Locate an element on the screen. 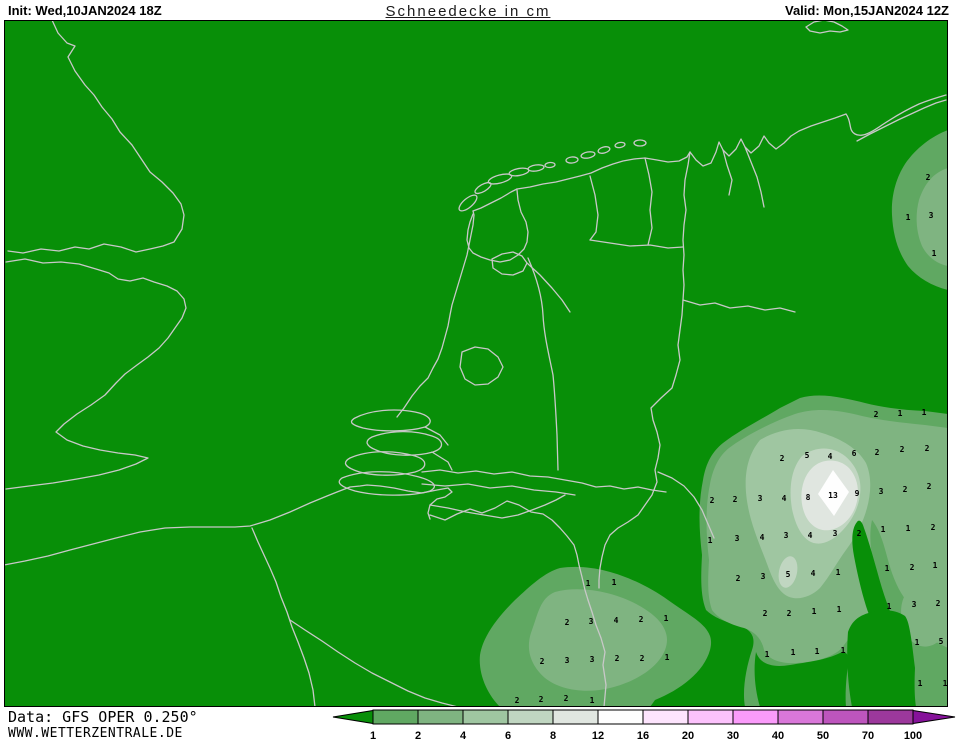 This screenshot has height=741, width=959. color-legend: 1 2 4 6 8 12 16 20 30 40 50 70 100 is located at coordinates (644, 725).